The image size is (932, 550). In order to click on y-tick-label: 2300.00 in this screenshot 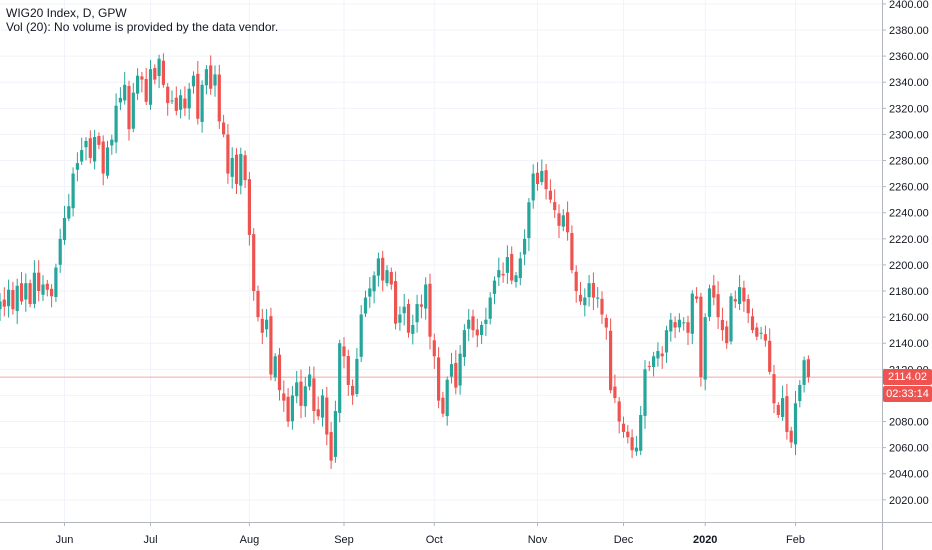, I will do `click(909, 135)`.